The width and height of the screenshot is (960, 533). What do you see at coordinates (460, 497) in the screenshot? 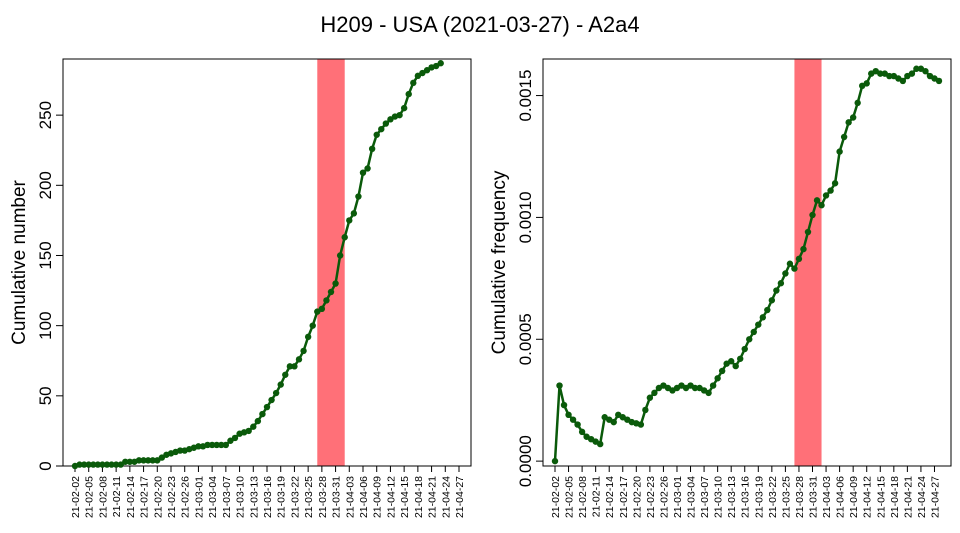
I see `x-tick-label: 21-04-27` at bounding box center [460, 497].